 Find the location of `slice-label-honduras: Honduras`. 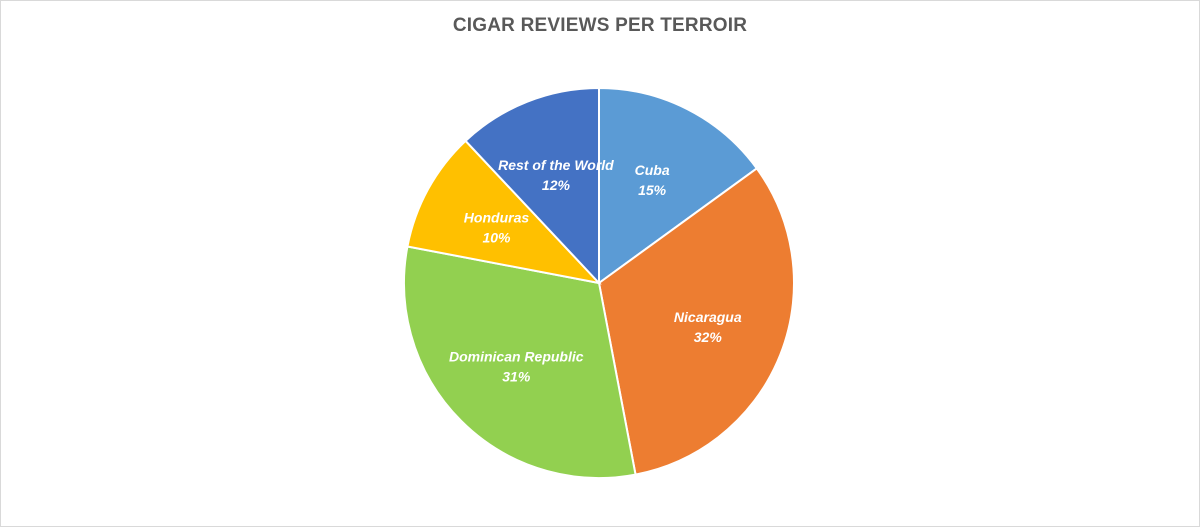

slice-label-honduras: Honduras is located at coordinates (497, 218).